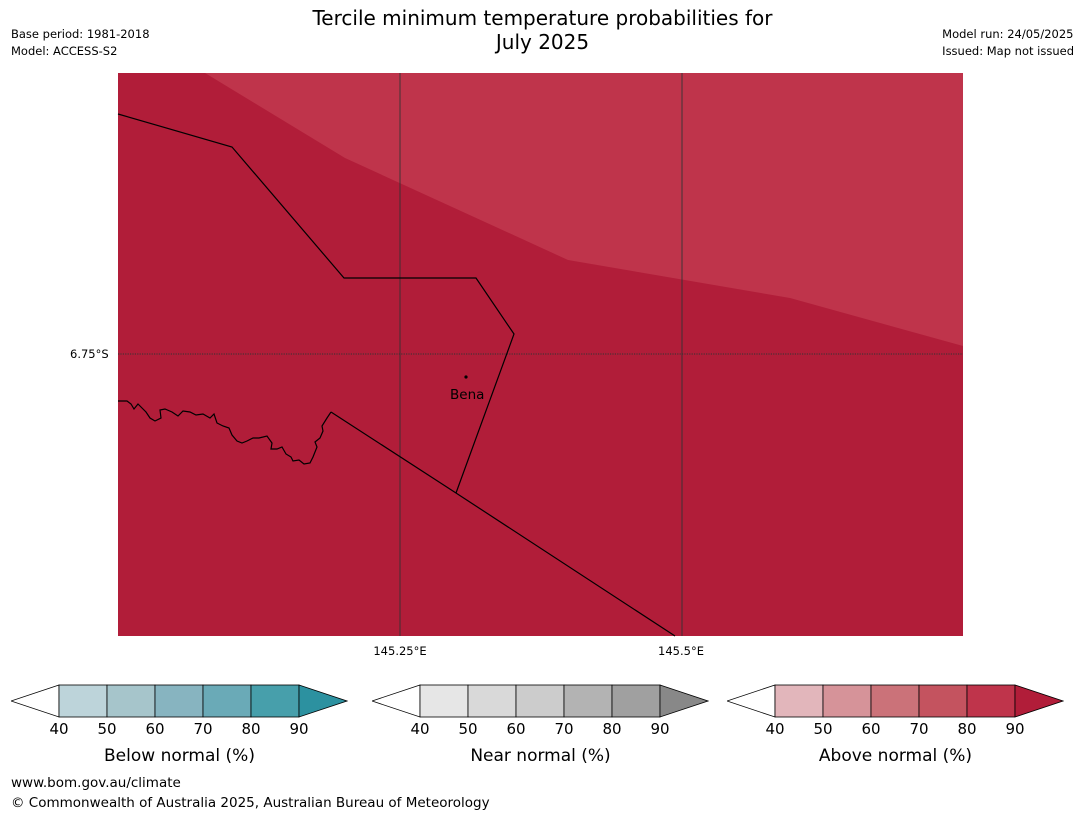 The image size is (1085, 816). What do you see at coordinates (107, 729) in the screenshot?
I see `below-tick-50: 50` at bounding box center [107, 729].